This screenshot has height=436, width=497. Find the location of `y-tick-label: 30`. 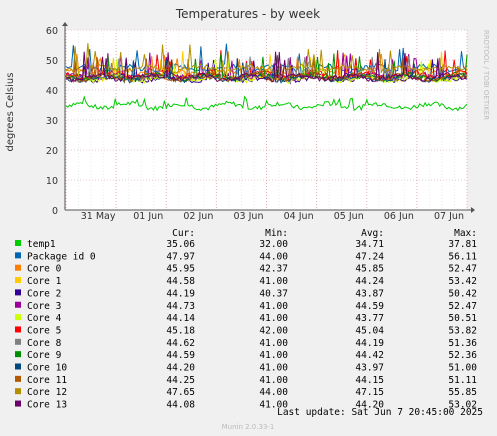

y-tick-label: 30 is located at coordinates (52, 121).